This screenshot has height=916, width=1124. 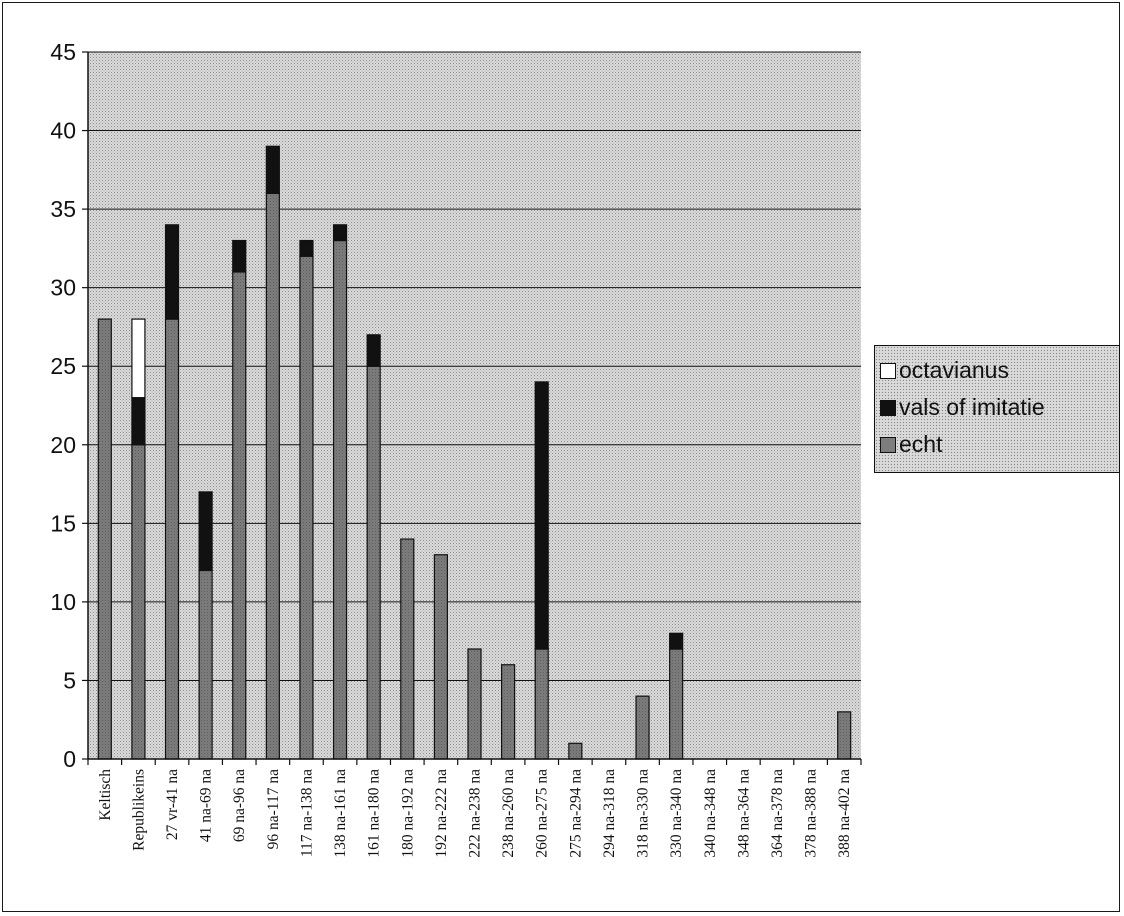 I want to click on legend-swatch-echt, so click(x=888, y=444).